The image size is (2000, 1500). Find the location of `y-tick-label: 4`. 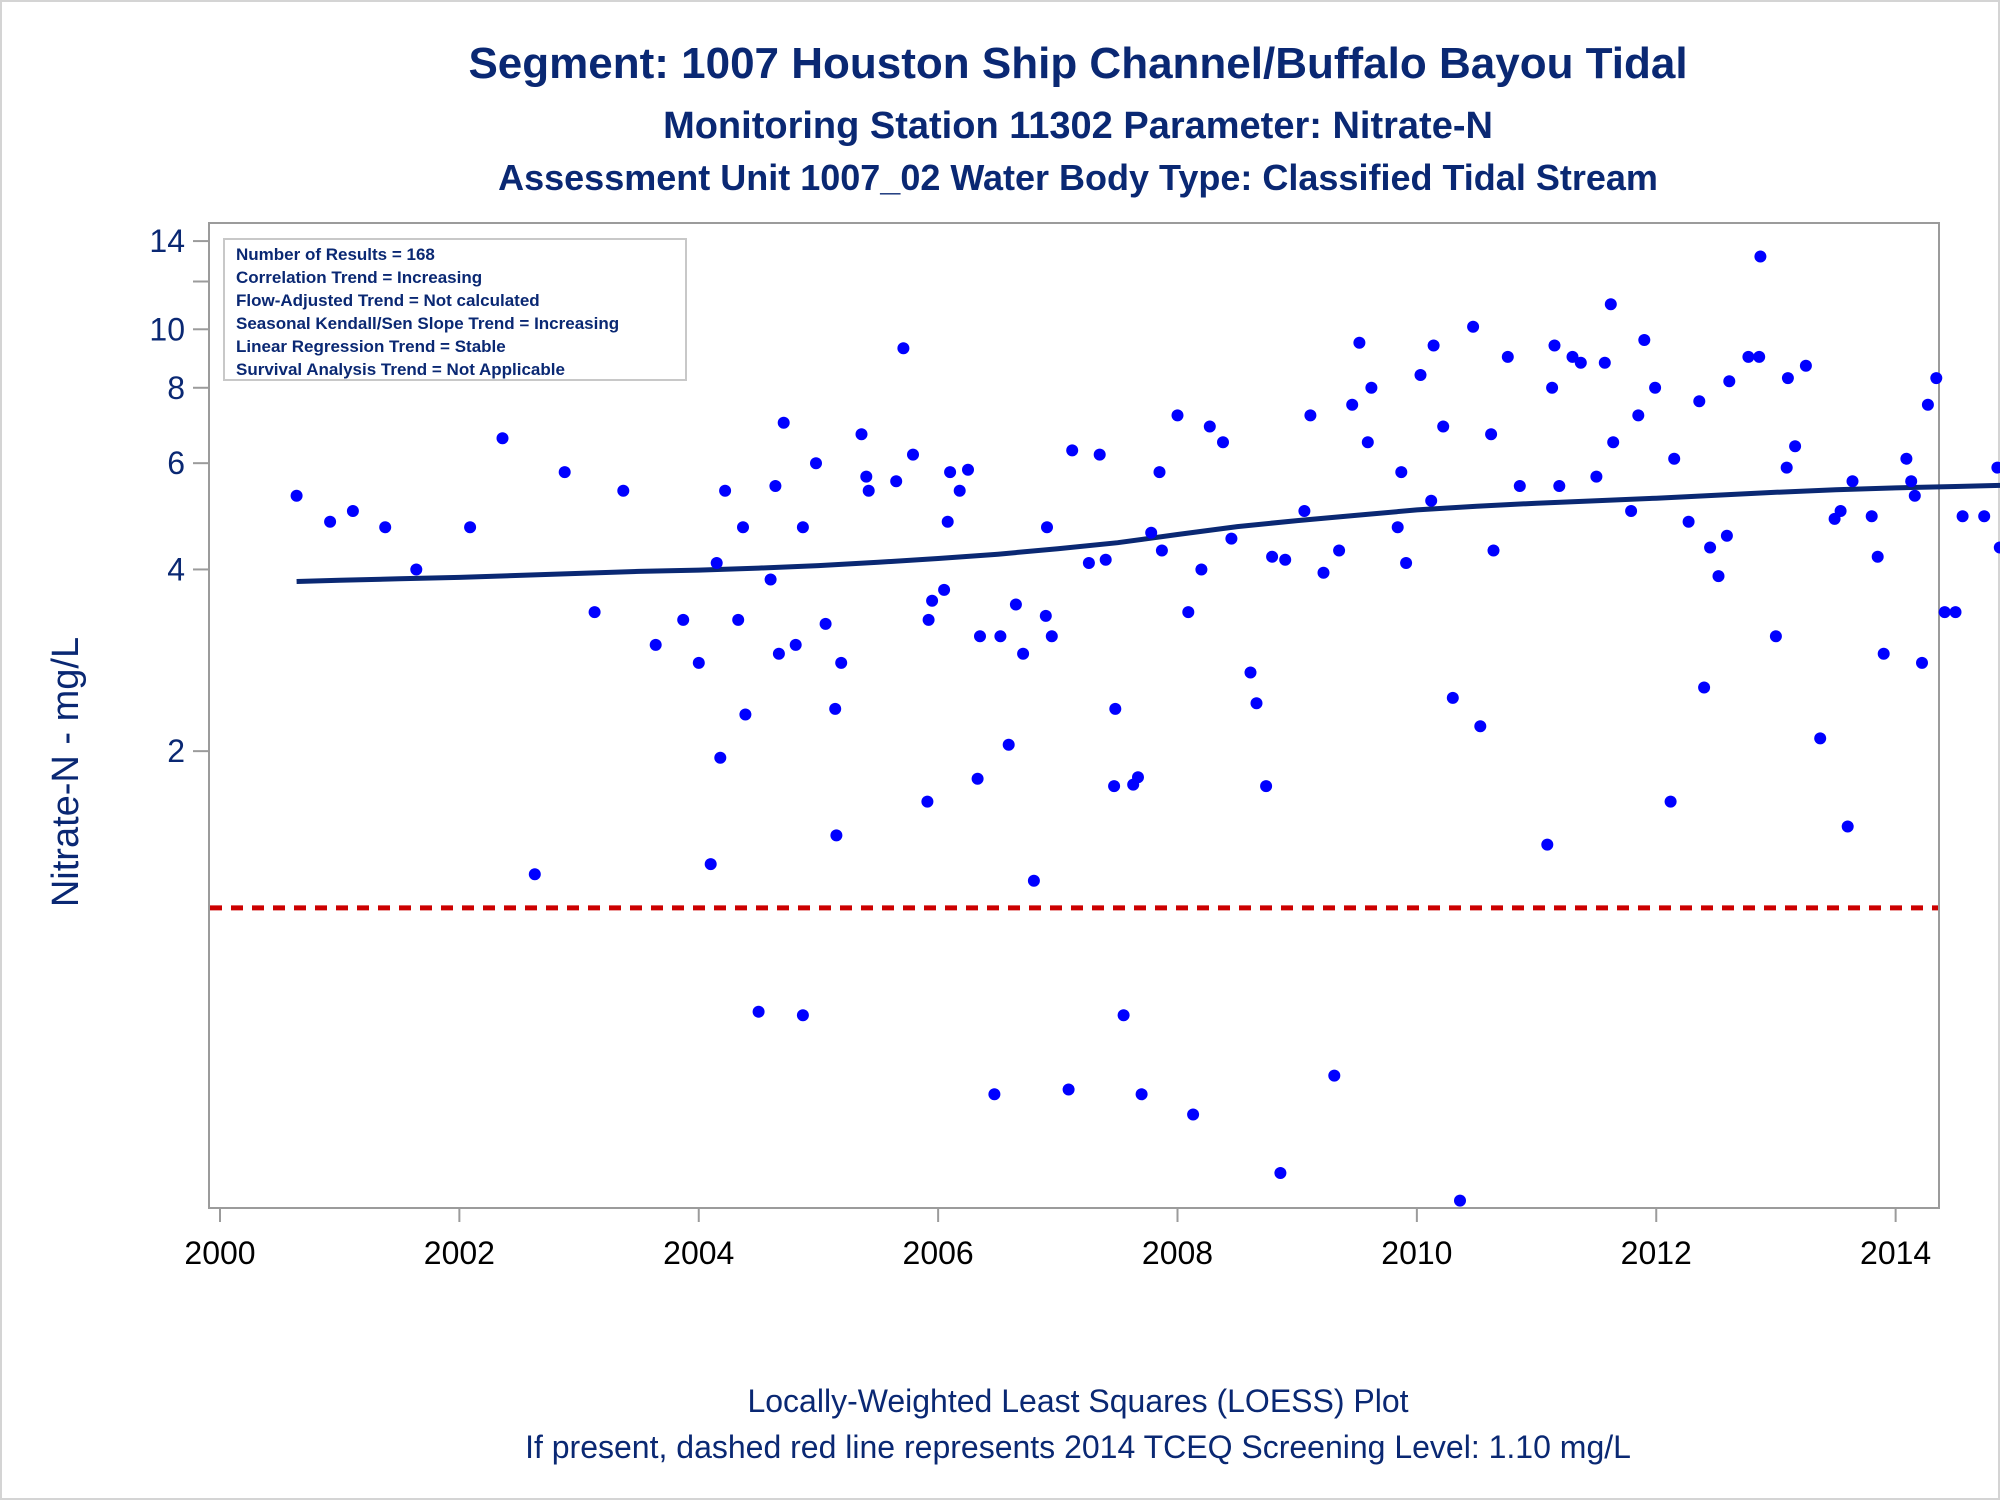

y-tick-label: 4 is located at coordinates (176, 569).